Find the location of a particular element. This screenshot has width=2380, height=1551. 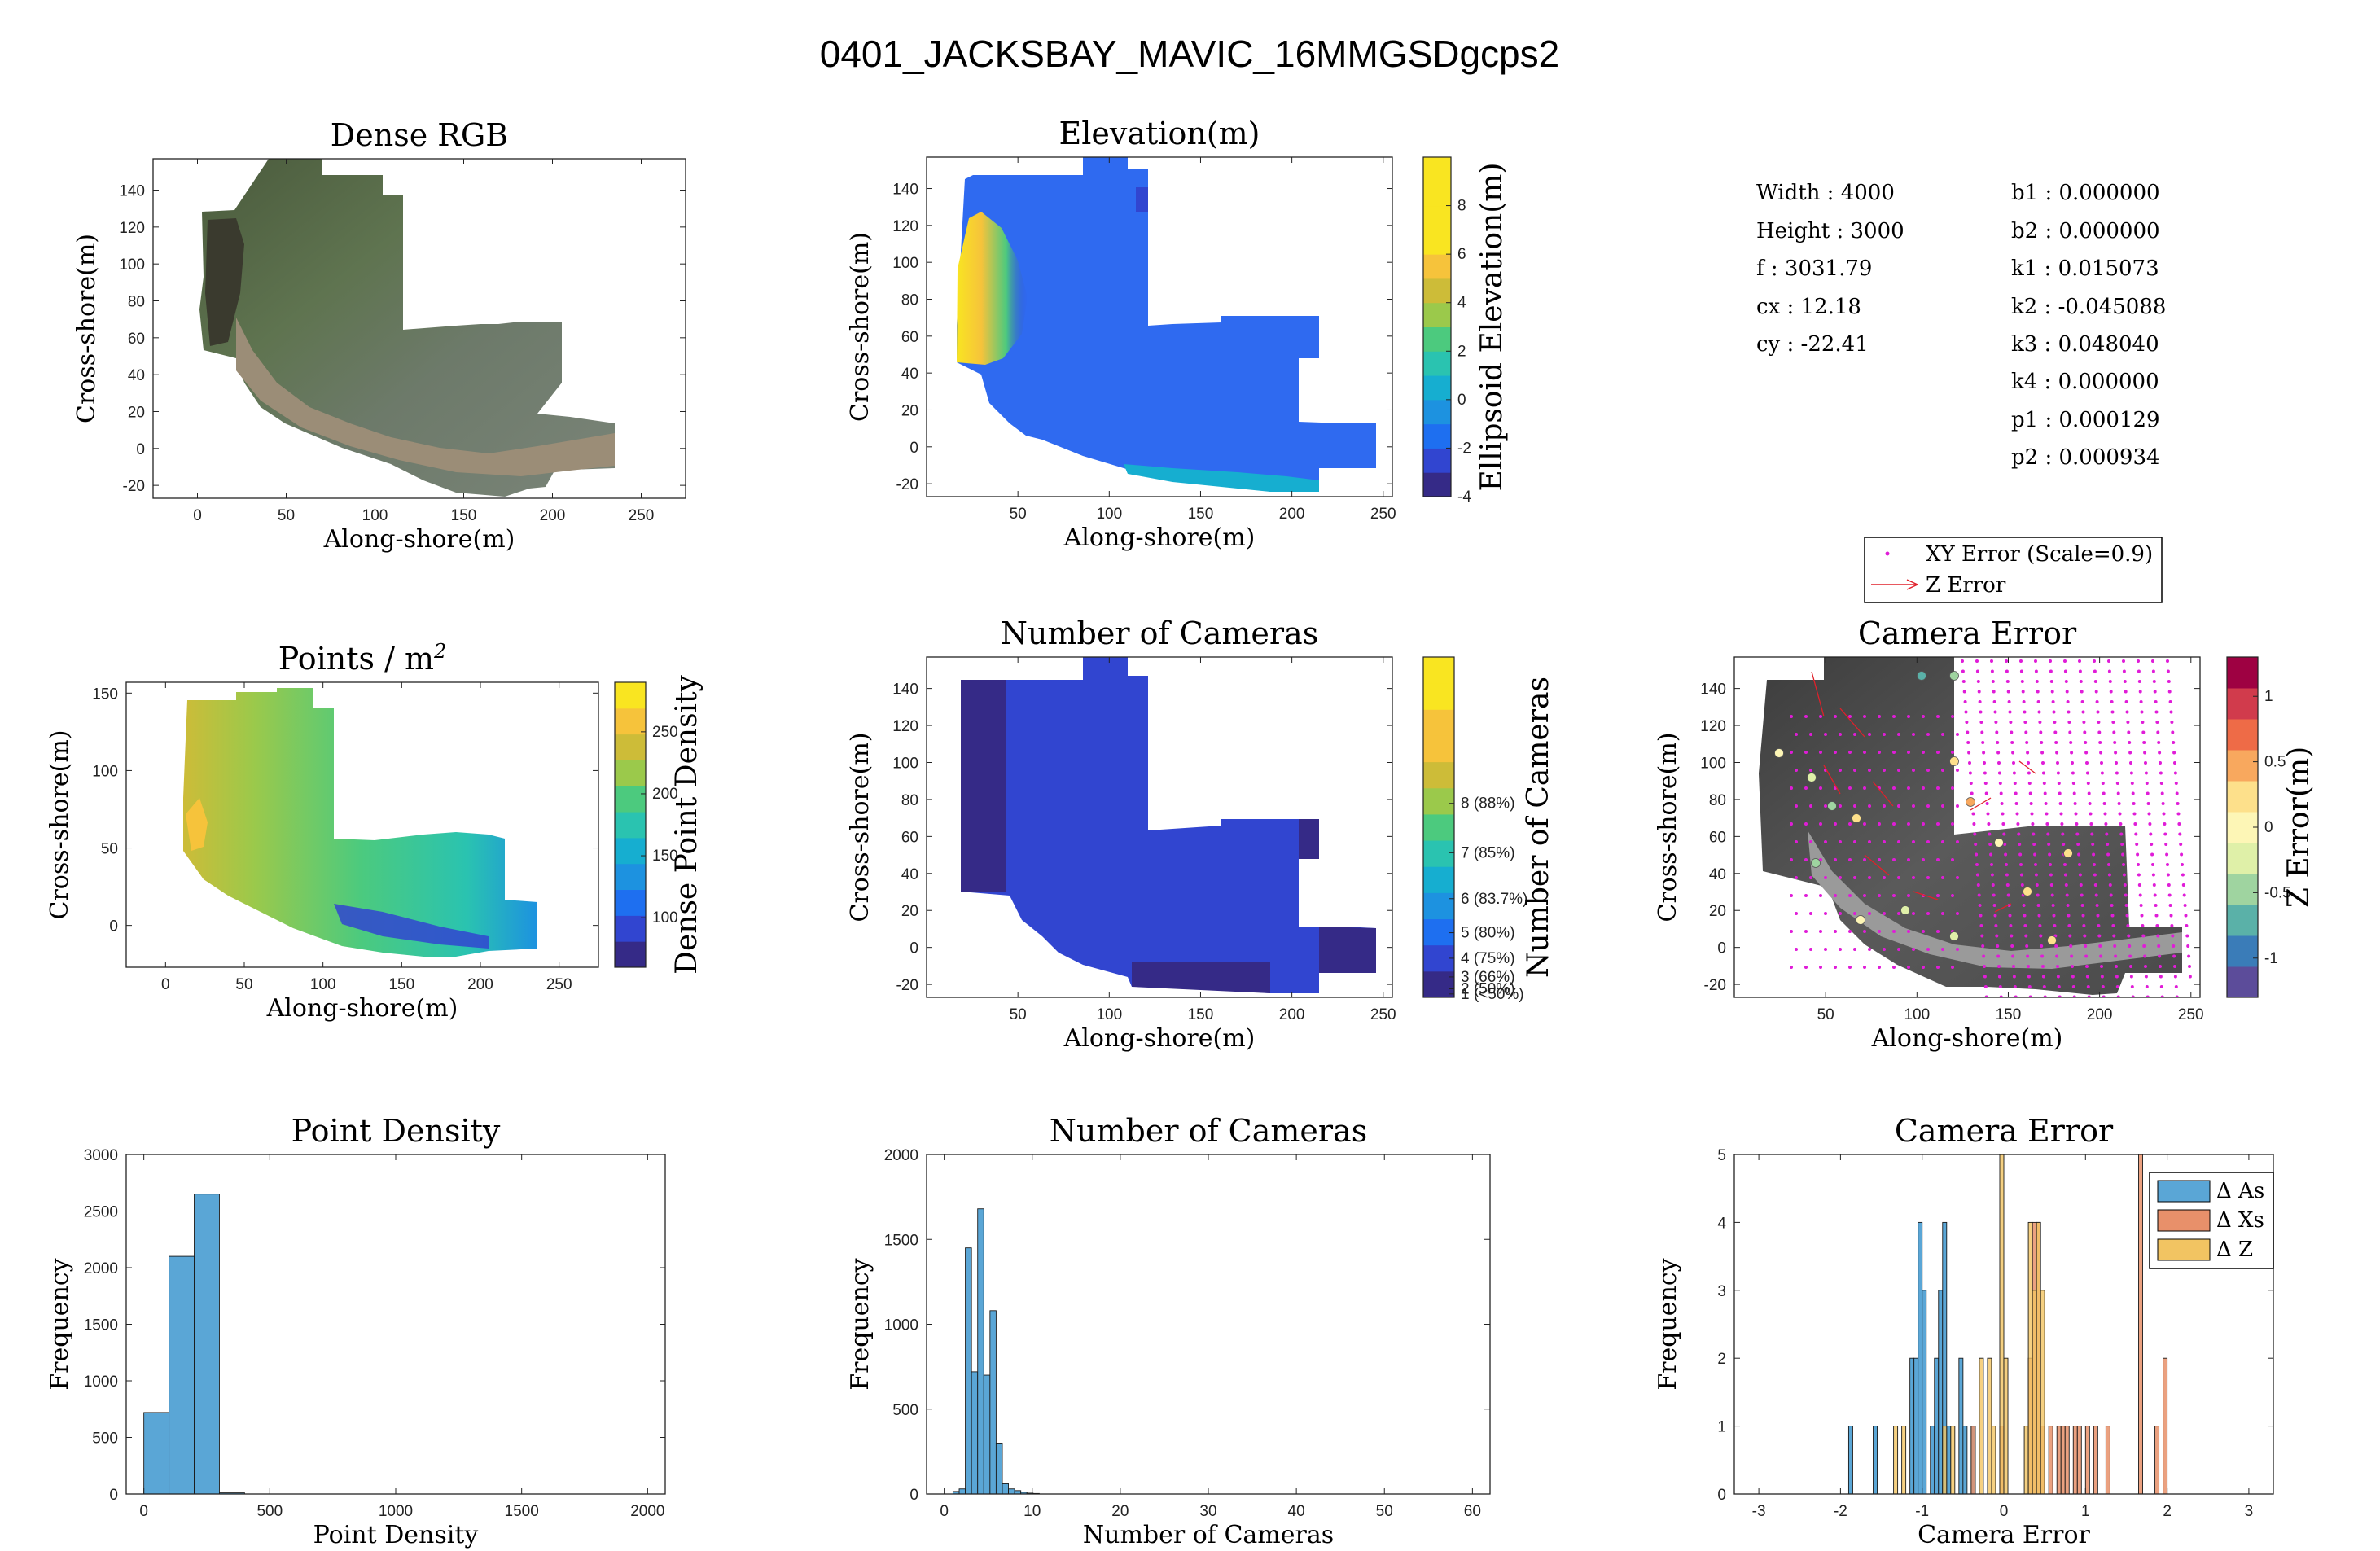

hist-point-density-ytick-label: 500 is located at coordinates (105, 1439).